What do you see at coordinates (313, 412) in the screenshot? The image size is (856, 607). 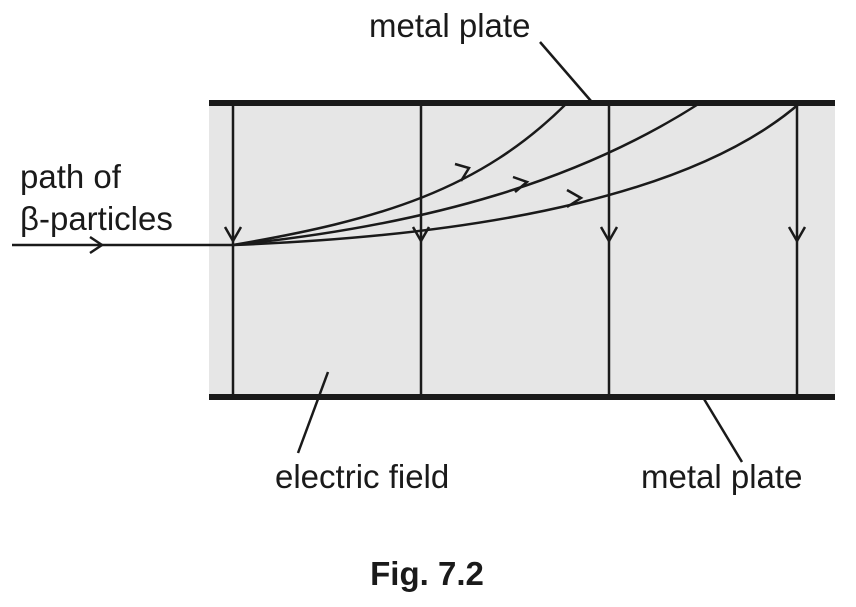 I see `field-leader` at bounding box center [313, 412].